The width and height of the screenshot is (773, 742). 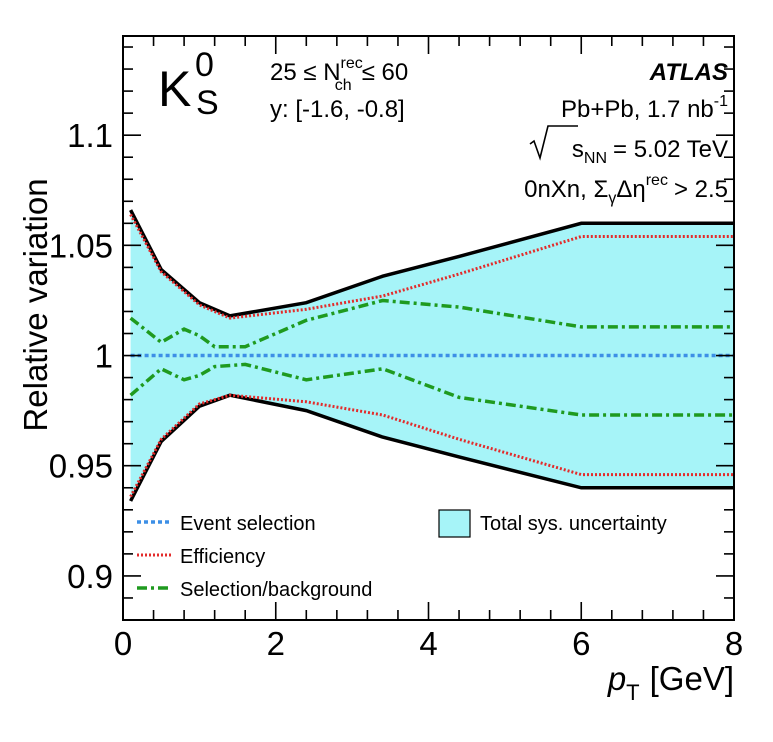 I want to click on y-axis-title: Relative variation, so click(x=35, y=304).